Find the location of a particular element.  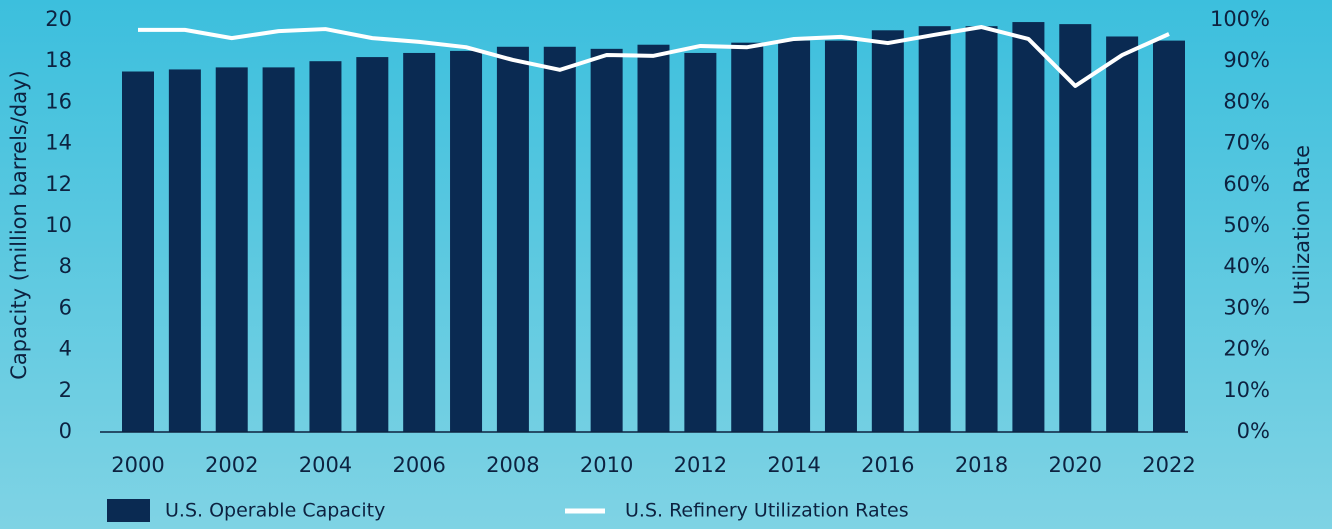

y-tick-label: 18 is located at coordinates (58, 60).